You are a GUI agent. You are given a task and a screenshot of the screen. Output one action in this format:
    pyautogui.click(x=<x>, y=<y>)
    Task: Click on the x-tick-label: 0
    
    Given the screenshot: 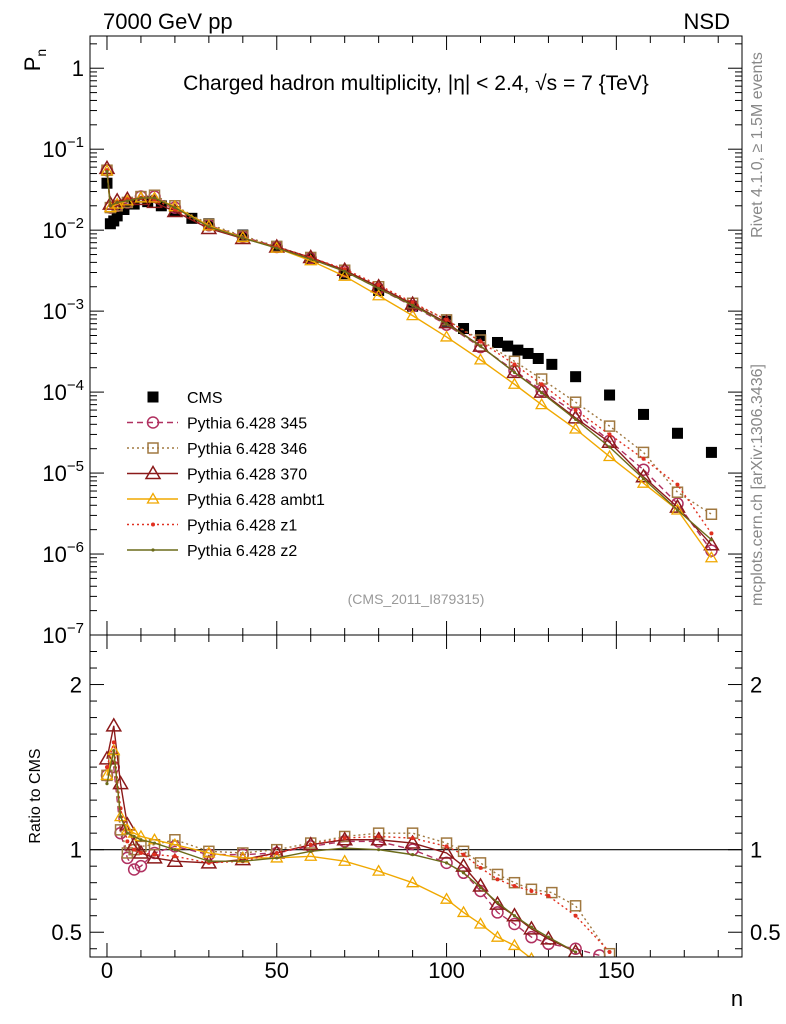 What is the action you would take?
    pyautogui.click(x=107, y=970)
    